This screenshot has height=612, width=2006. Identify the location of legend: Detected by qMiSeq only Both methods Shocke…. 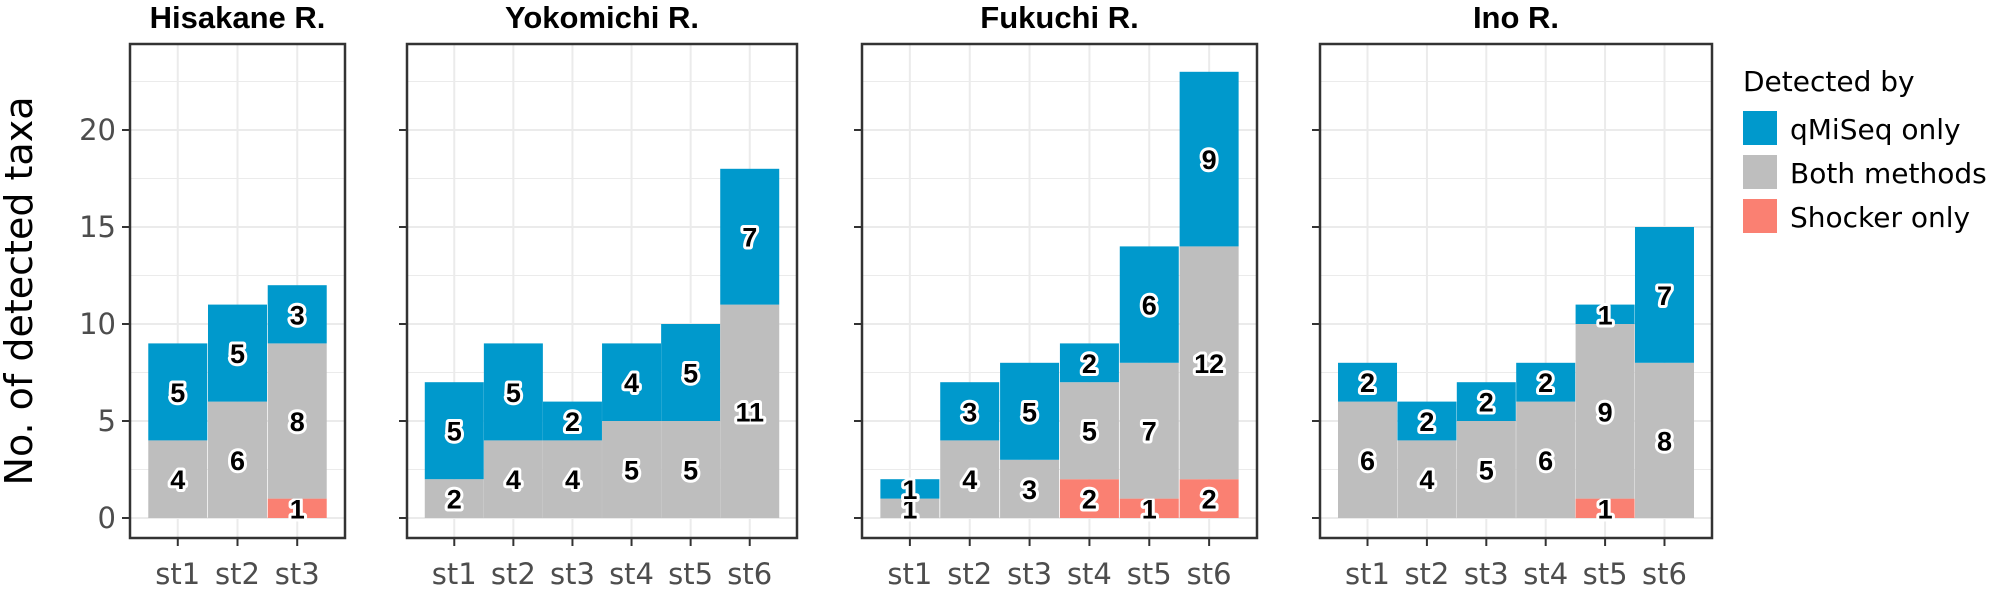
(1865, 149).